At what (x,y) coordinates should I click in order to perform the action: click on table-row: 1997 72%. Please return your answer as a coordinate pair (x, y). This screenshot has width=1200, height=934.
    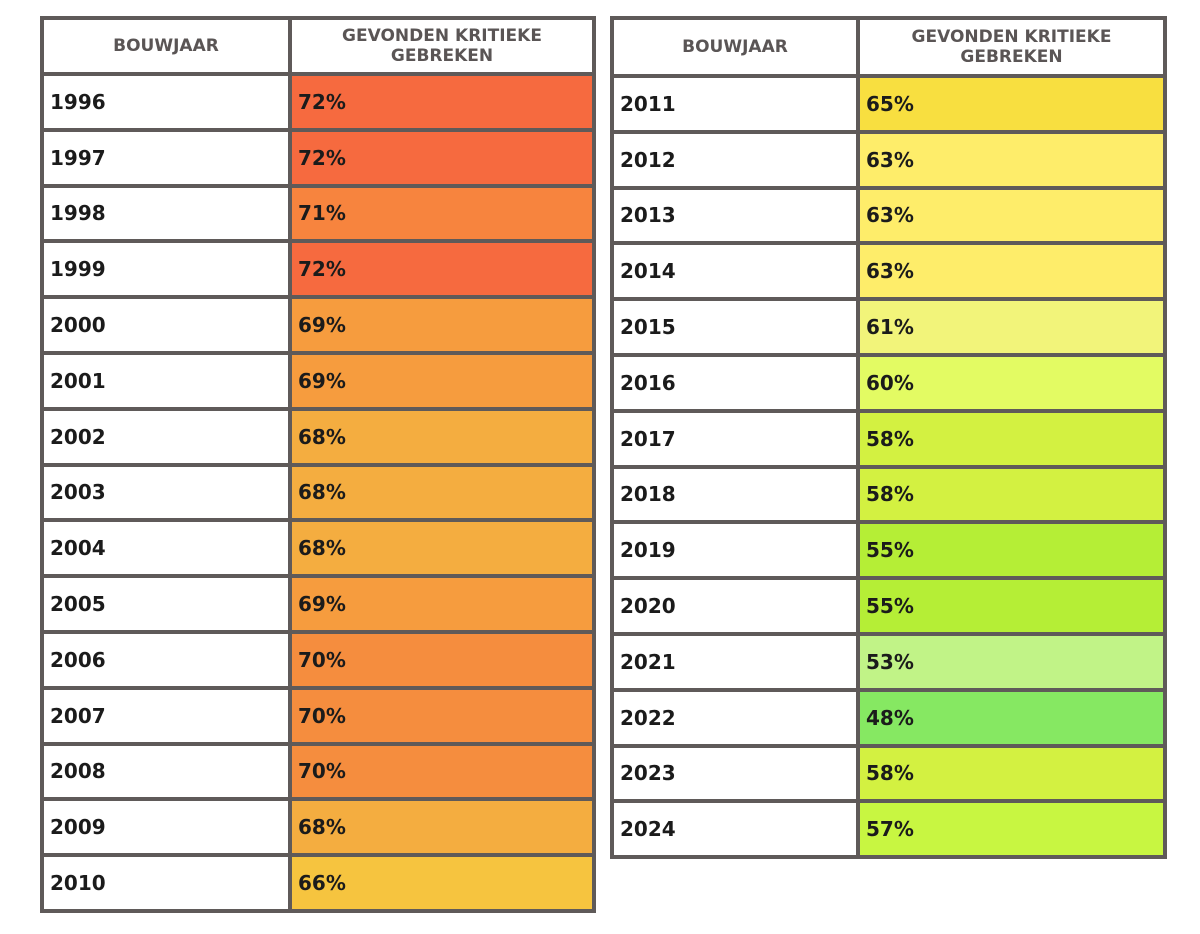
    Looking at the image, I should click on (318, 157).